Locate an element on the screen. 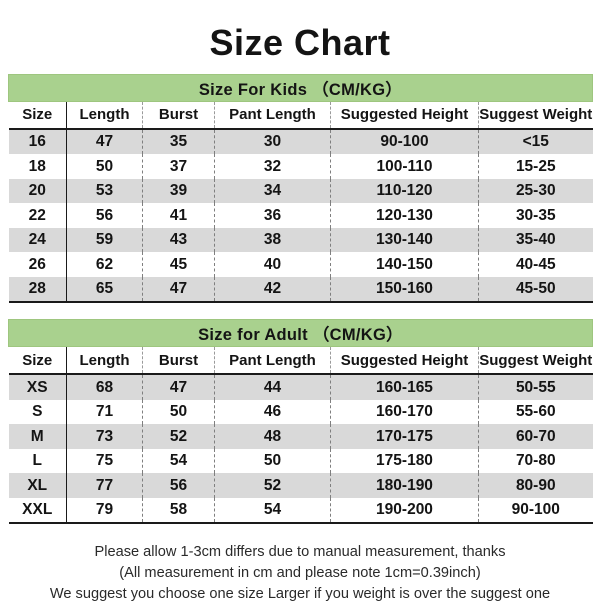  cell-burst: 52 is located at coordinates (178, 436).